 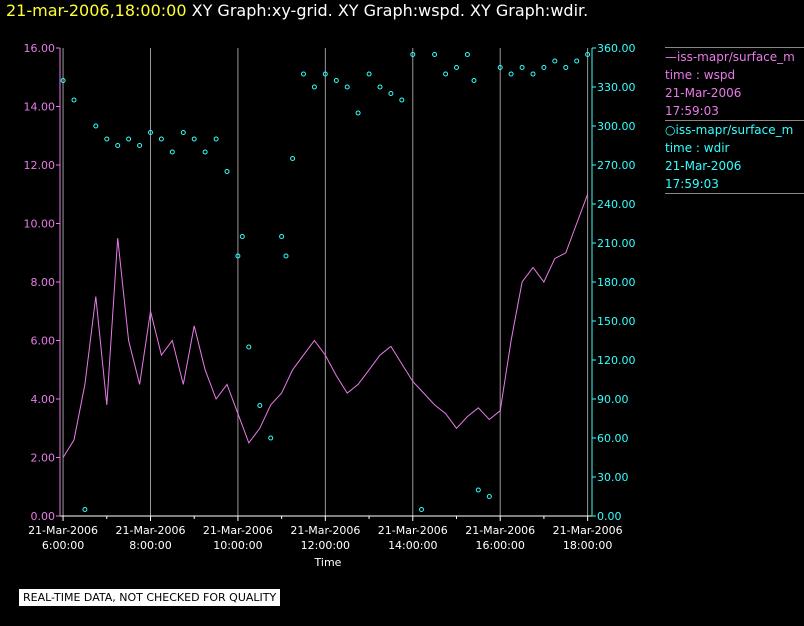 What do you see at coordinates (616, 87) in the screenshot?
I see `y-right-tick-label: 330.00` at bounding box center [616, 87].